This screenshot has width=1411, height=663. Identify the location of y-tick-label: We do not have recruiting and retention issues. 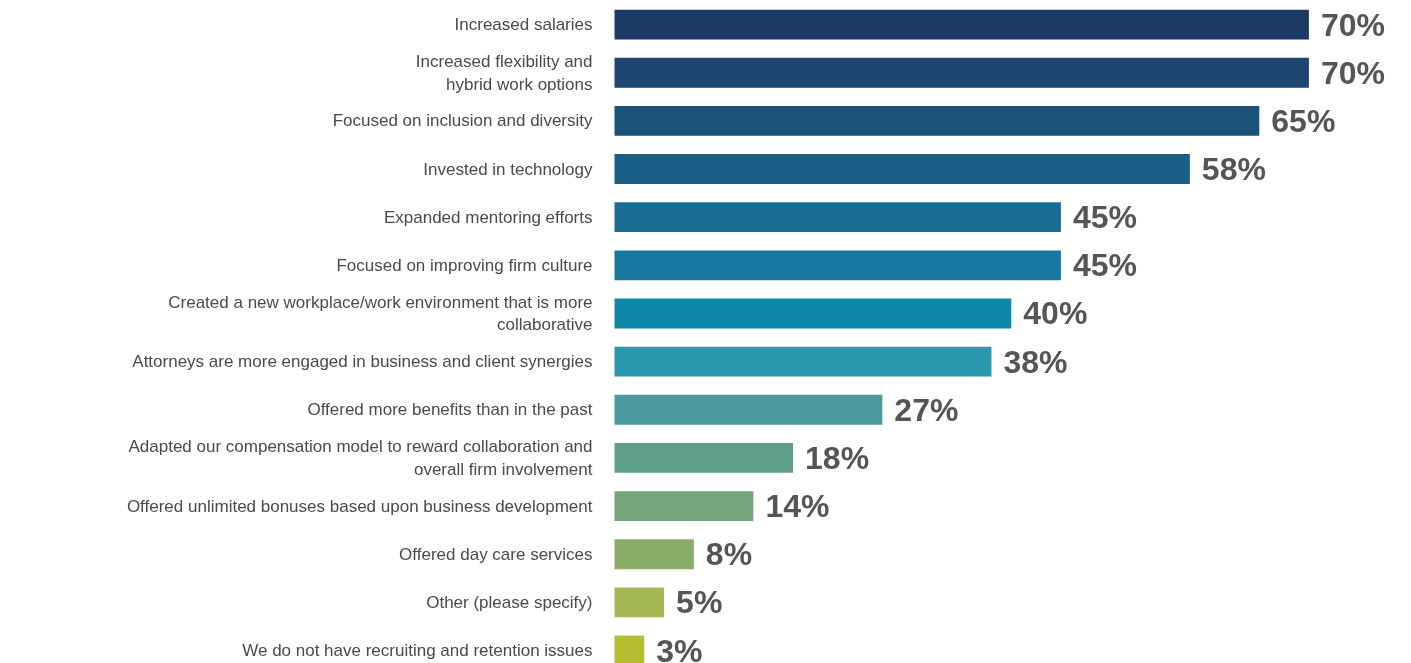
(417, 650).